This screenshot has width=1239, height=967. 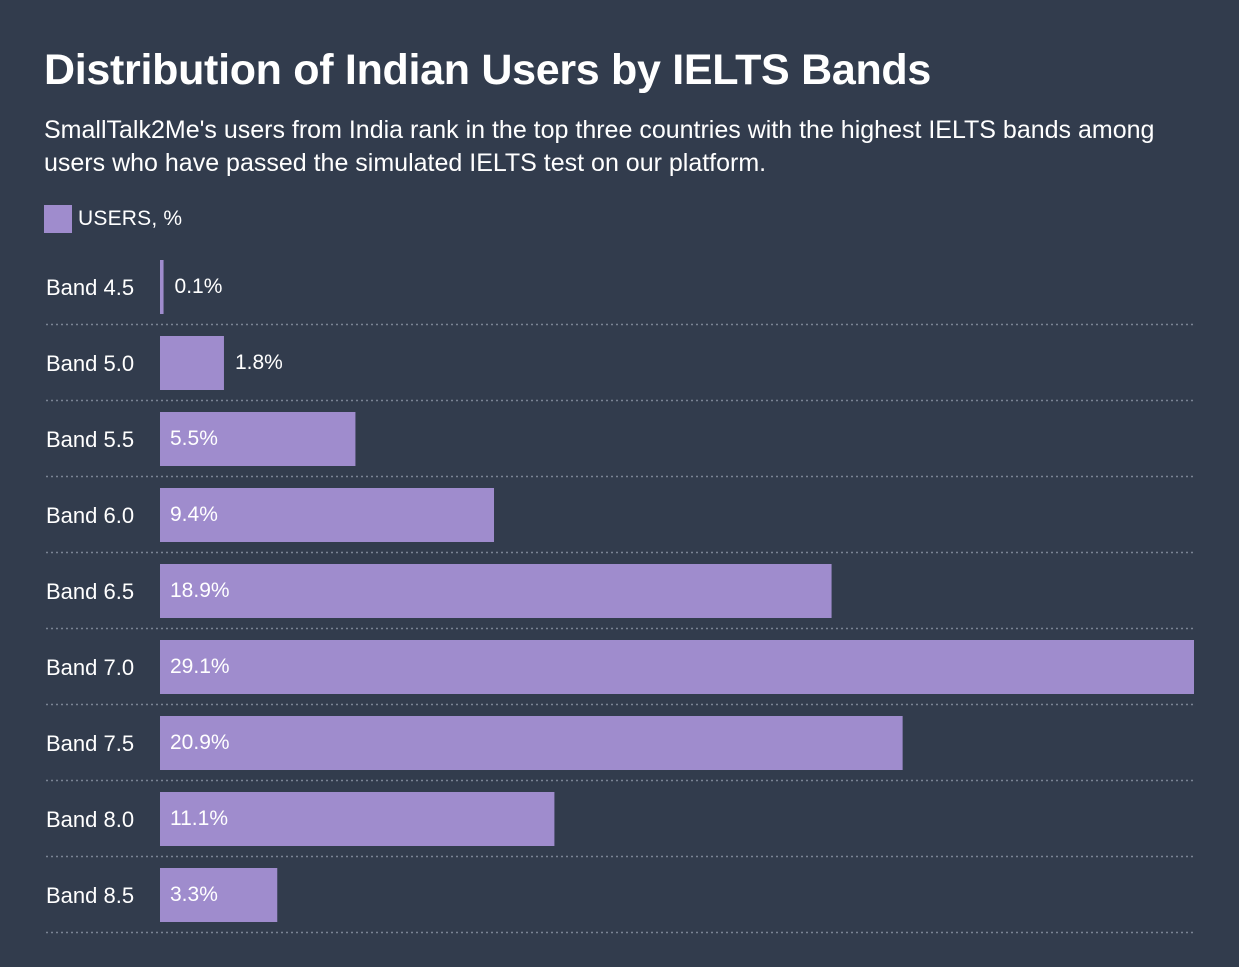 What do you see at coordinates (90, 819) in the screenshot?
I see `category-label: Band 8.0` at bounding box center [90, 819].